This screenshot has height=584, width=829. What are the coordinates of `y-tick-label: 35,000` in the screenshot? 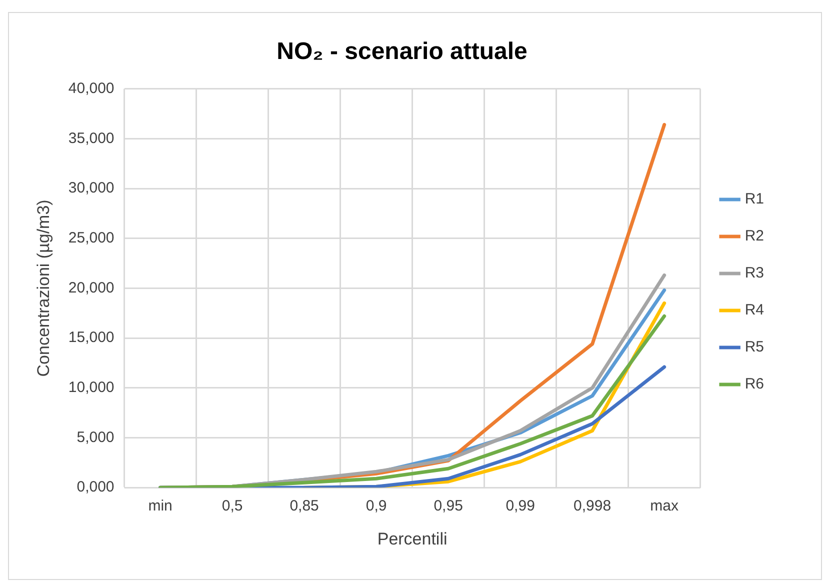 It's located at (91, 138).